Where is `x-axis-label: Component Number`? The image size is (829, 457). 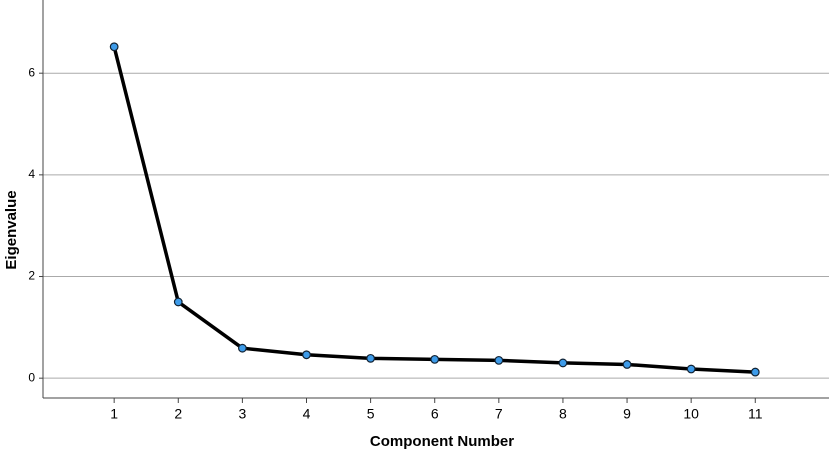
x-axis-label: Component Number is located at coordinates (442, 441).